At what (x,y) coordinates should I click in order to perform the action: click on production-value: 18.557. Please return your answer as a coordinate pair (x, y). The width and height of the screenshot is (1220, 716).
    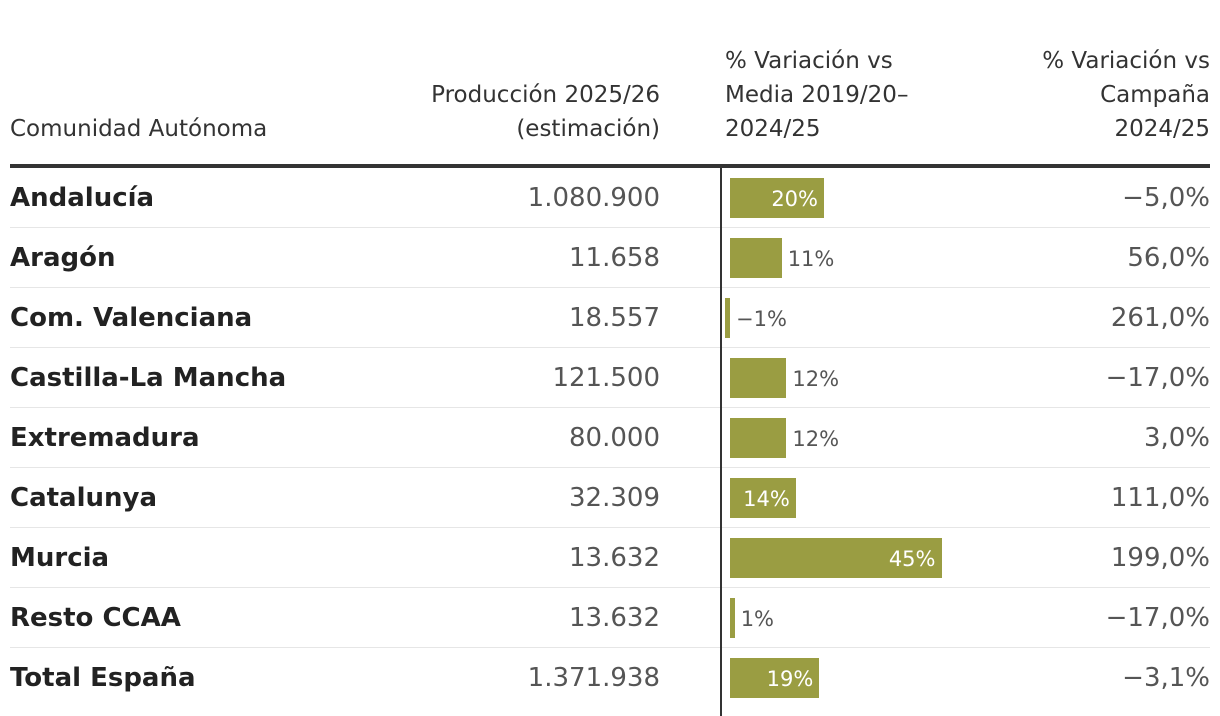
    Looking at the image, I should click on (614, 318).